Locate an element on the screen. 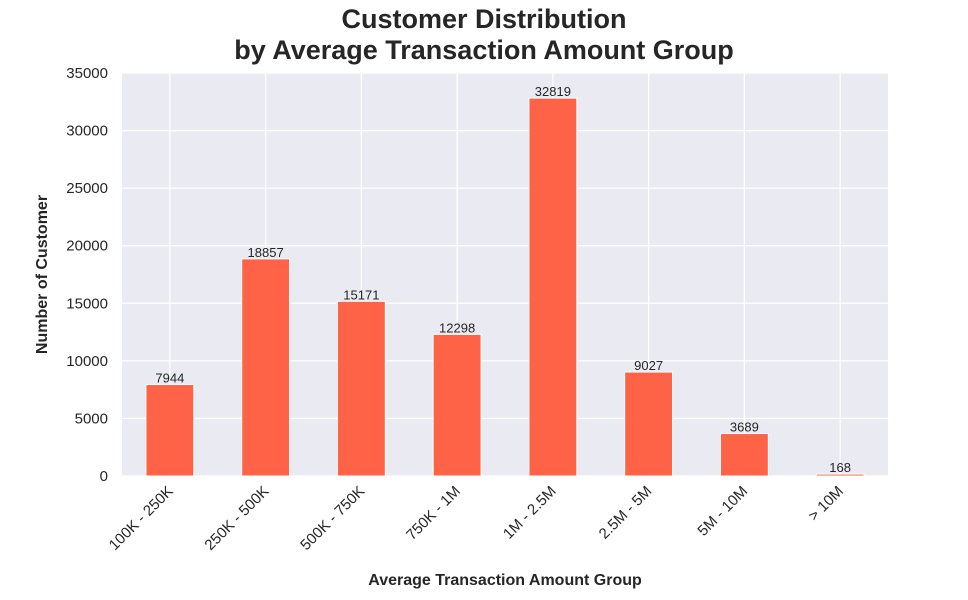  x-tick-label: 250K - 500K is located at coordinates (236, 518).